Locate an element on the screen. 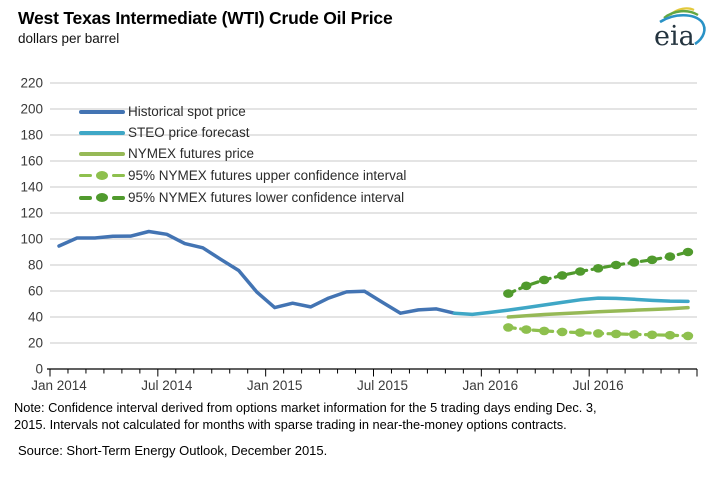 This screenshot has height=480, width=720. legend-label: STEO price forecast is located at coordinates (189, 132).